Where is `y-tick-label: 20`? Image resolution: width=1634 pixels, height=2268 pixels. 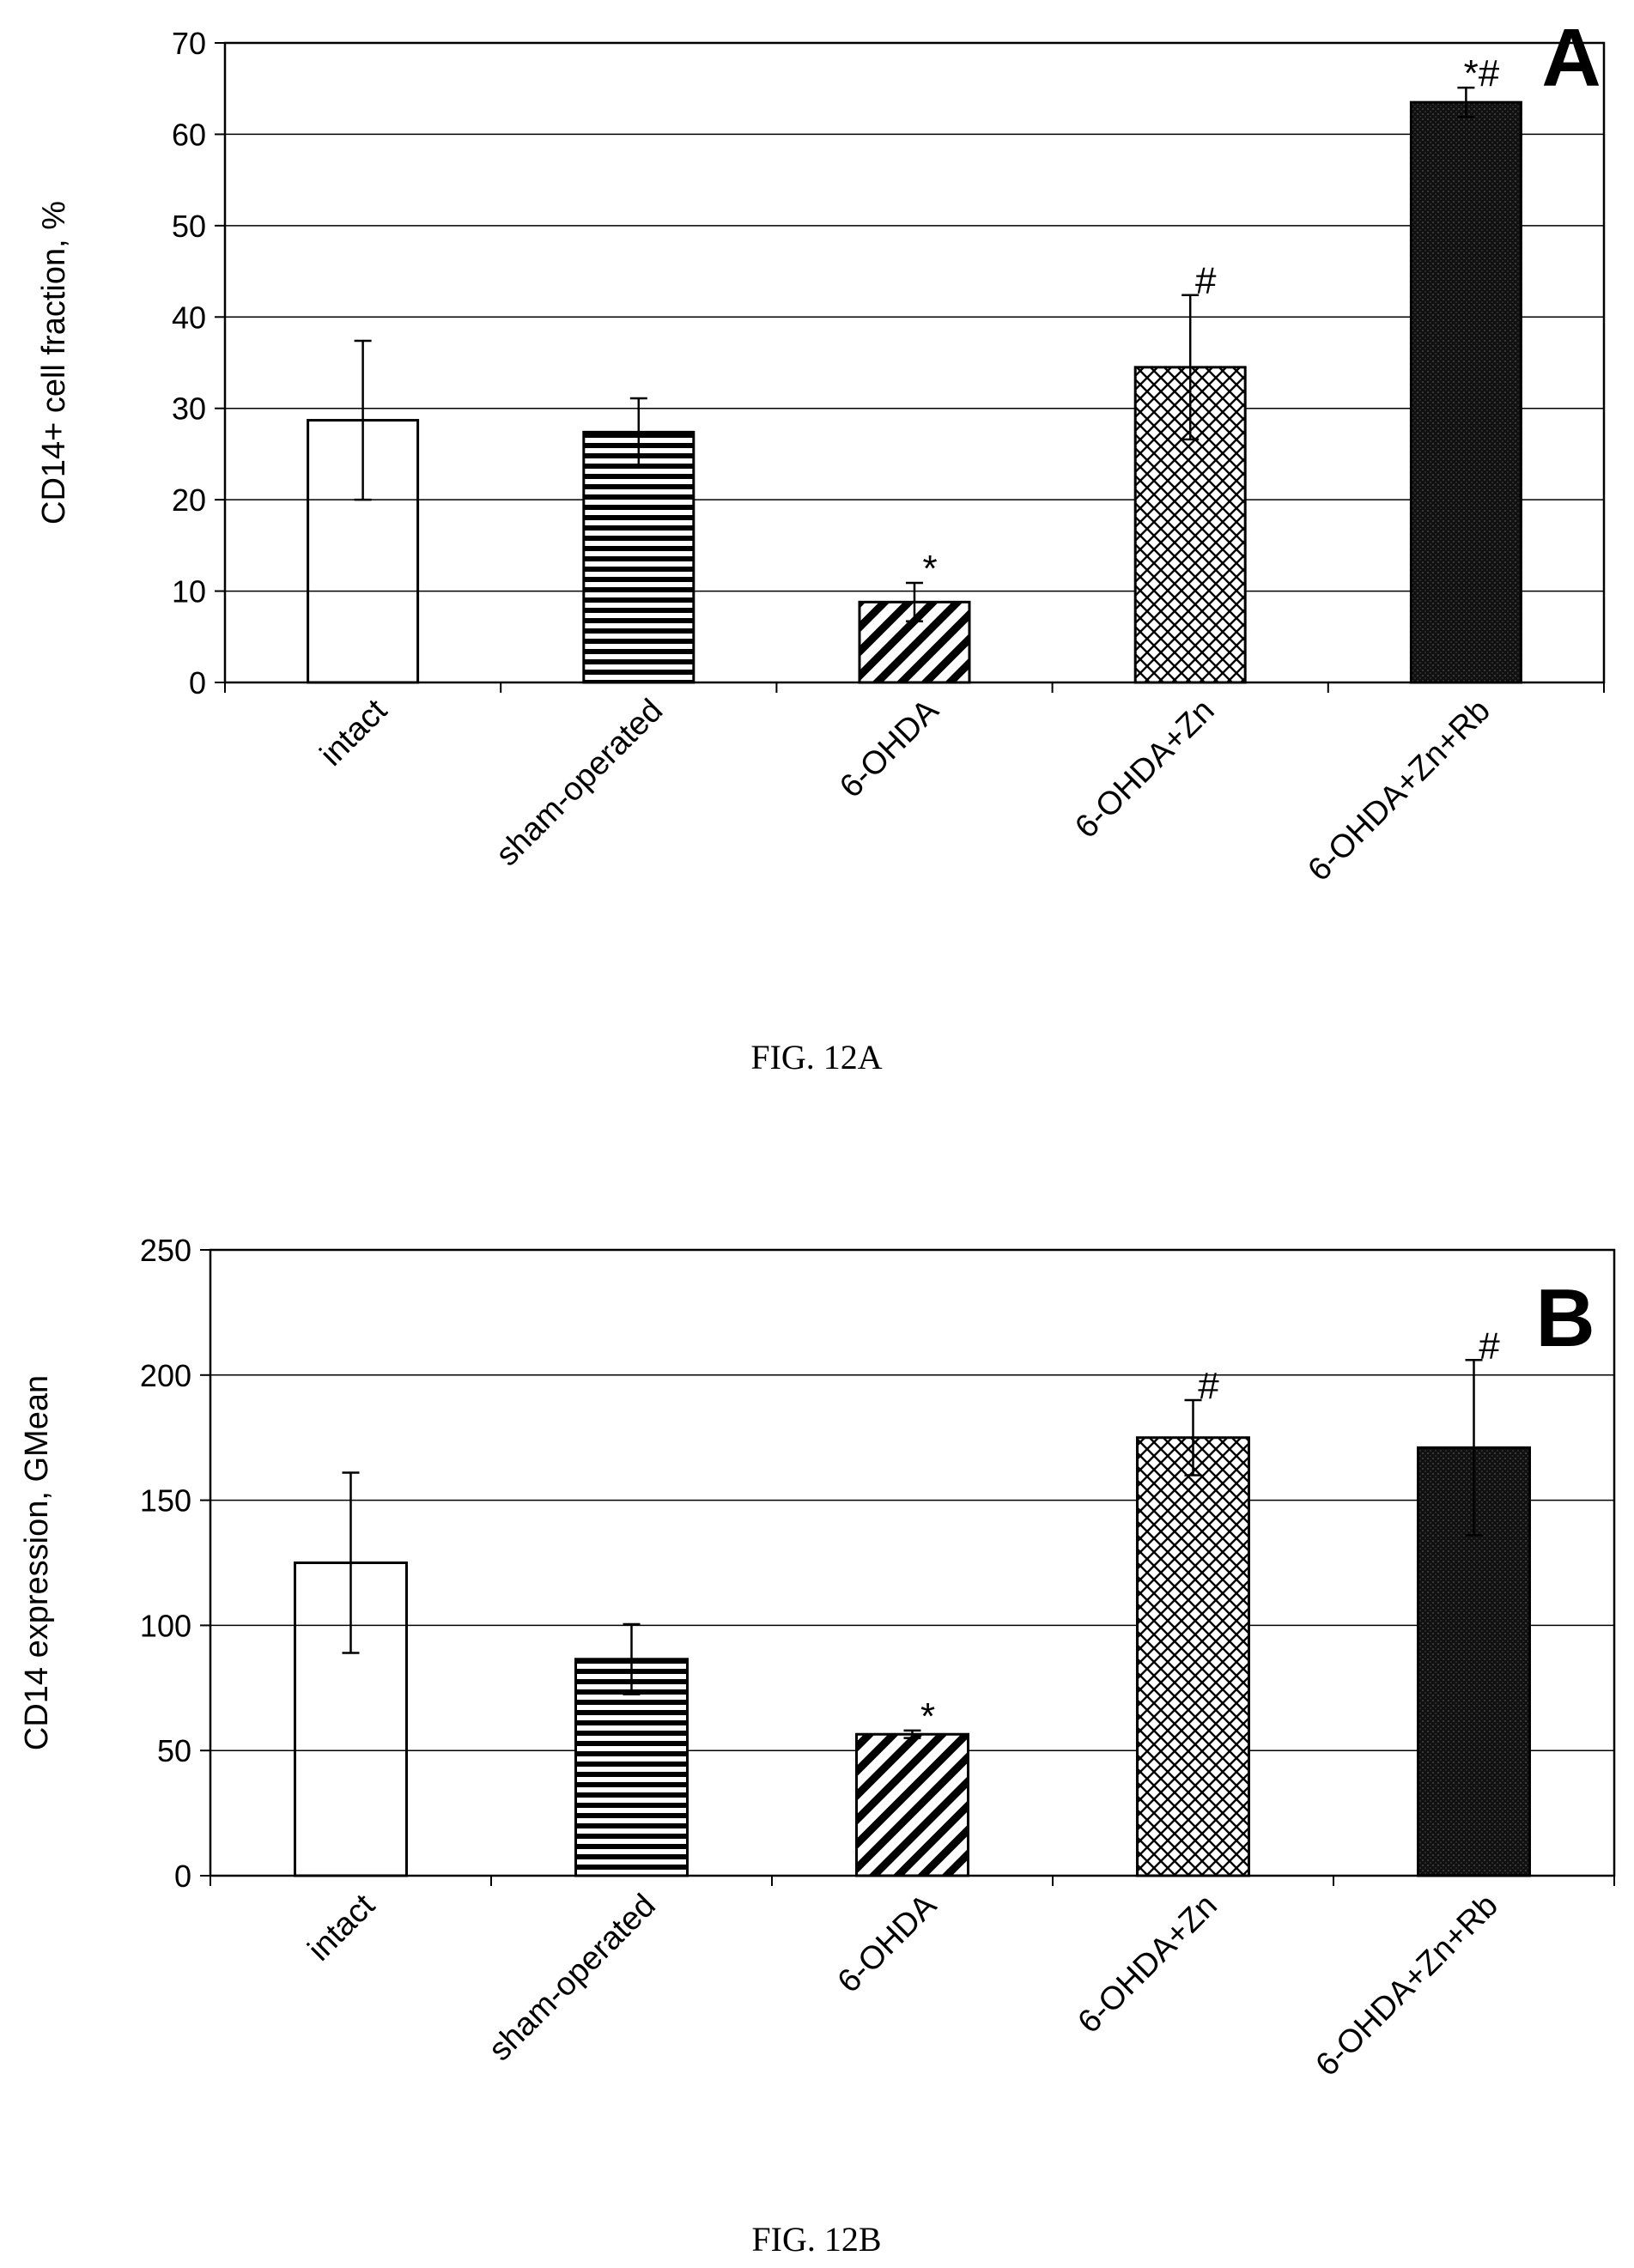 y-tick-label: 20 is located at coordinates (189, 500).